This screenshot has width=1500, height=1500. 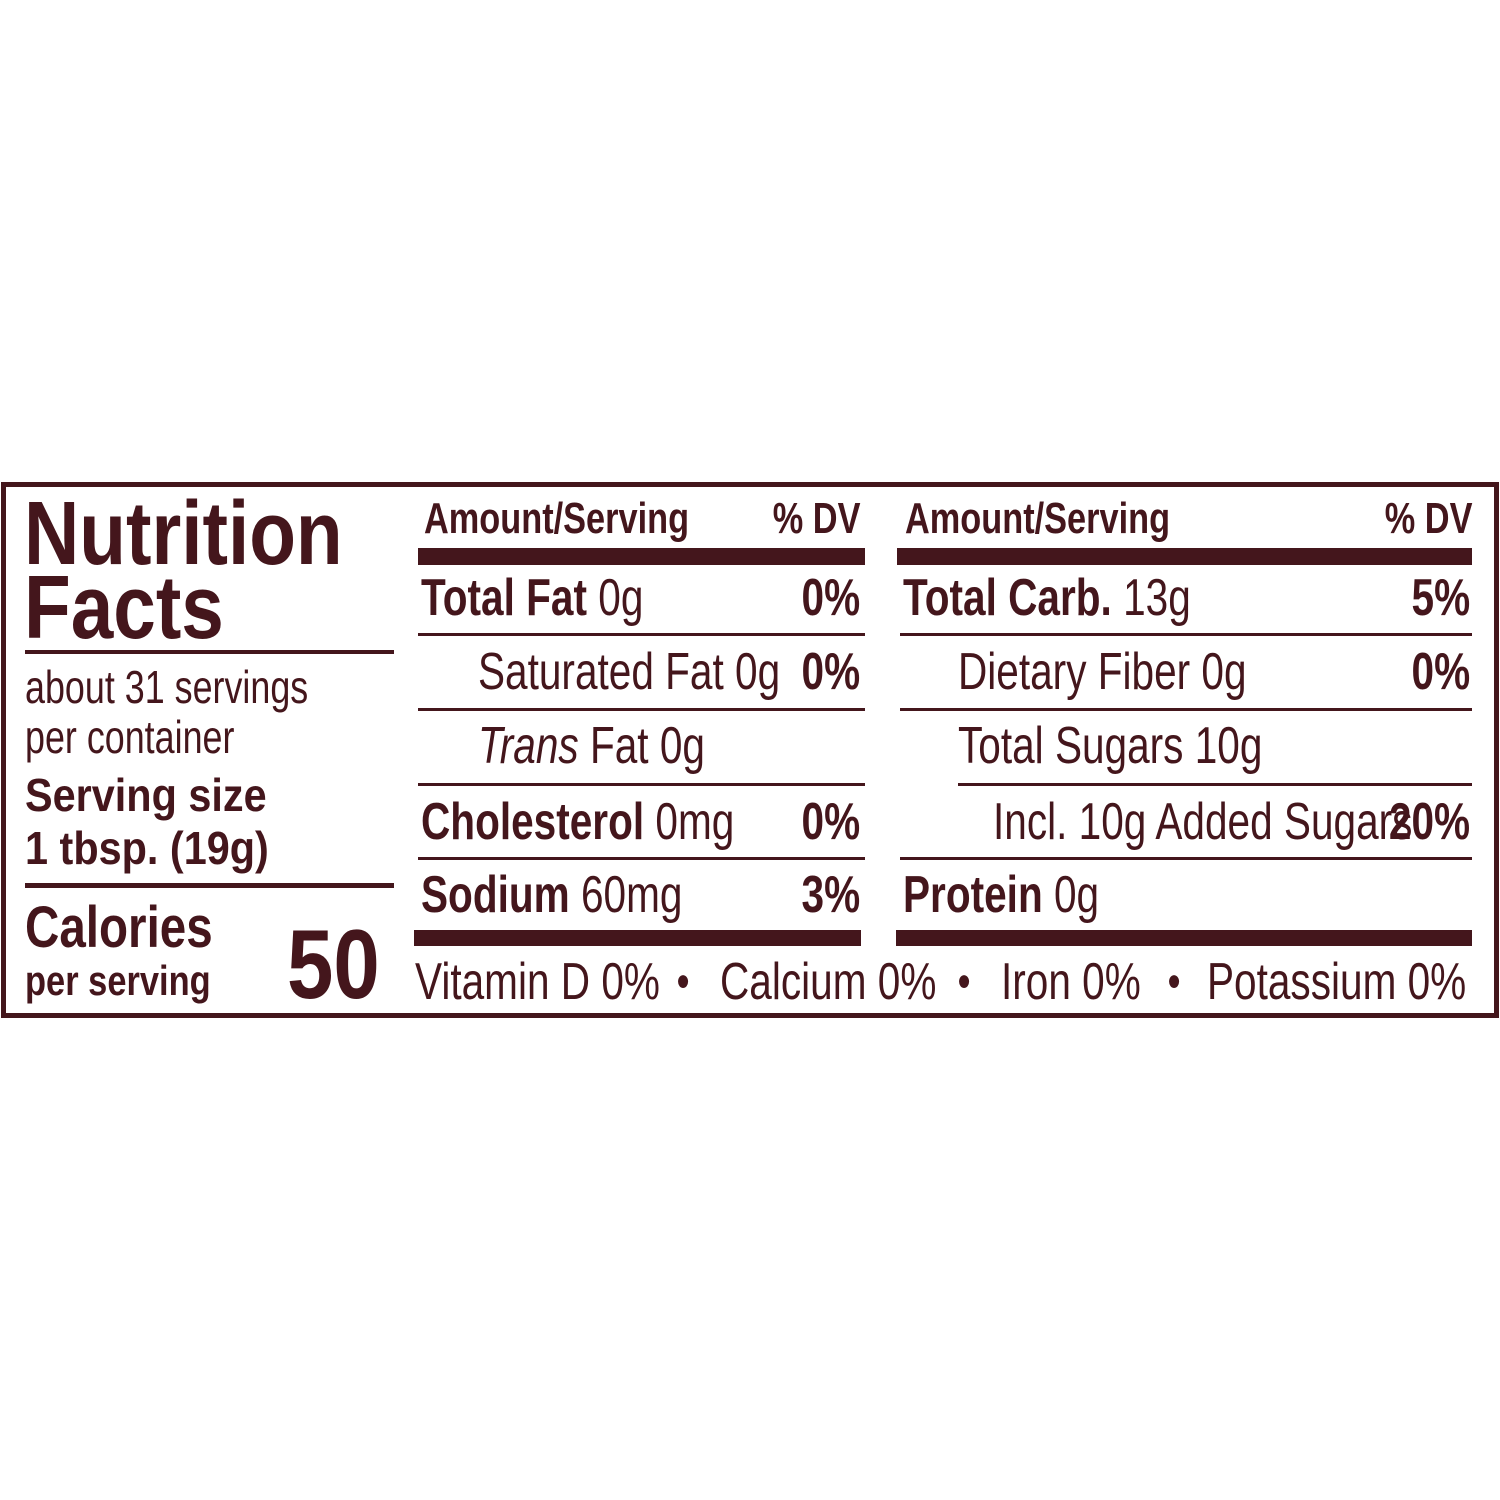 I want to click on calories-per-serving: per serving, so click(x=118, y=980).